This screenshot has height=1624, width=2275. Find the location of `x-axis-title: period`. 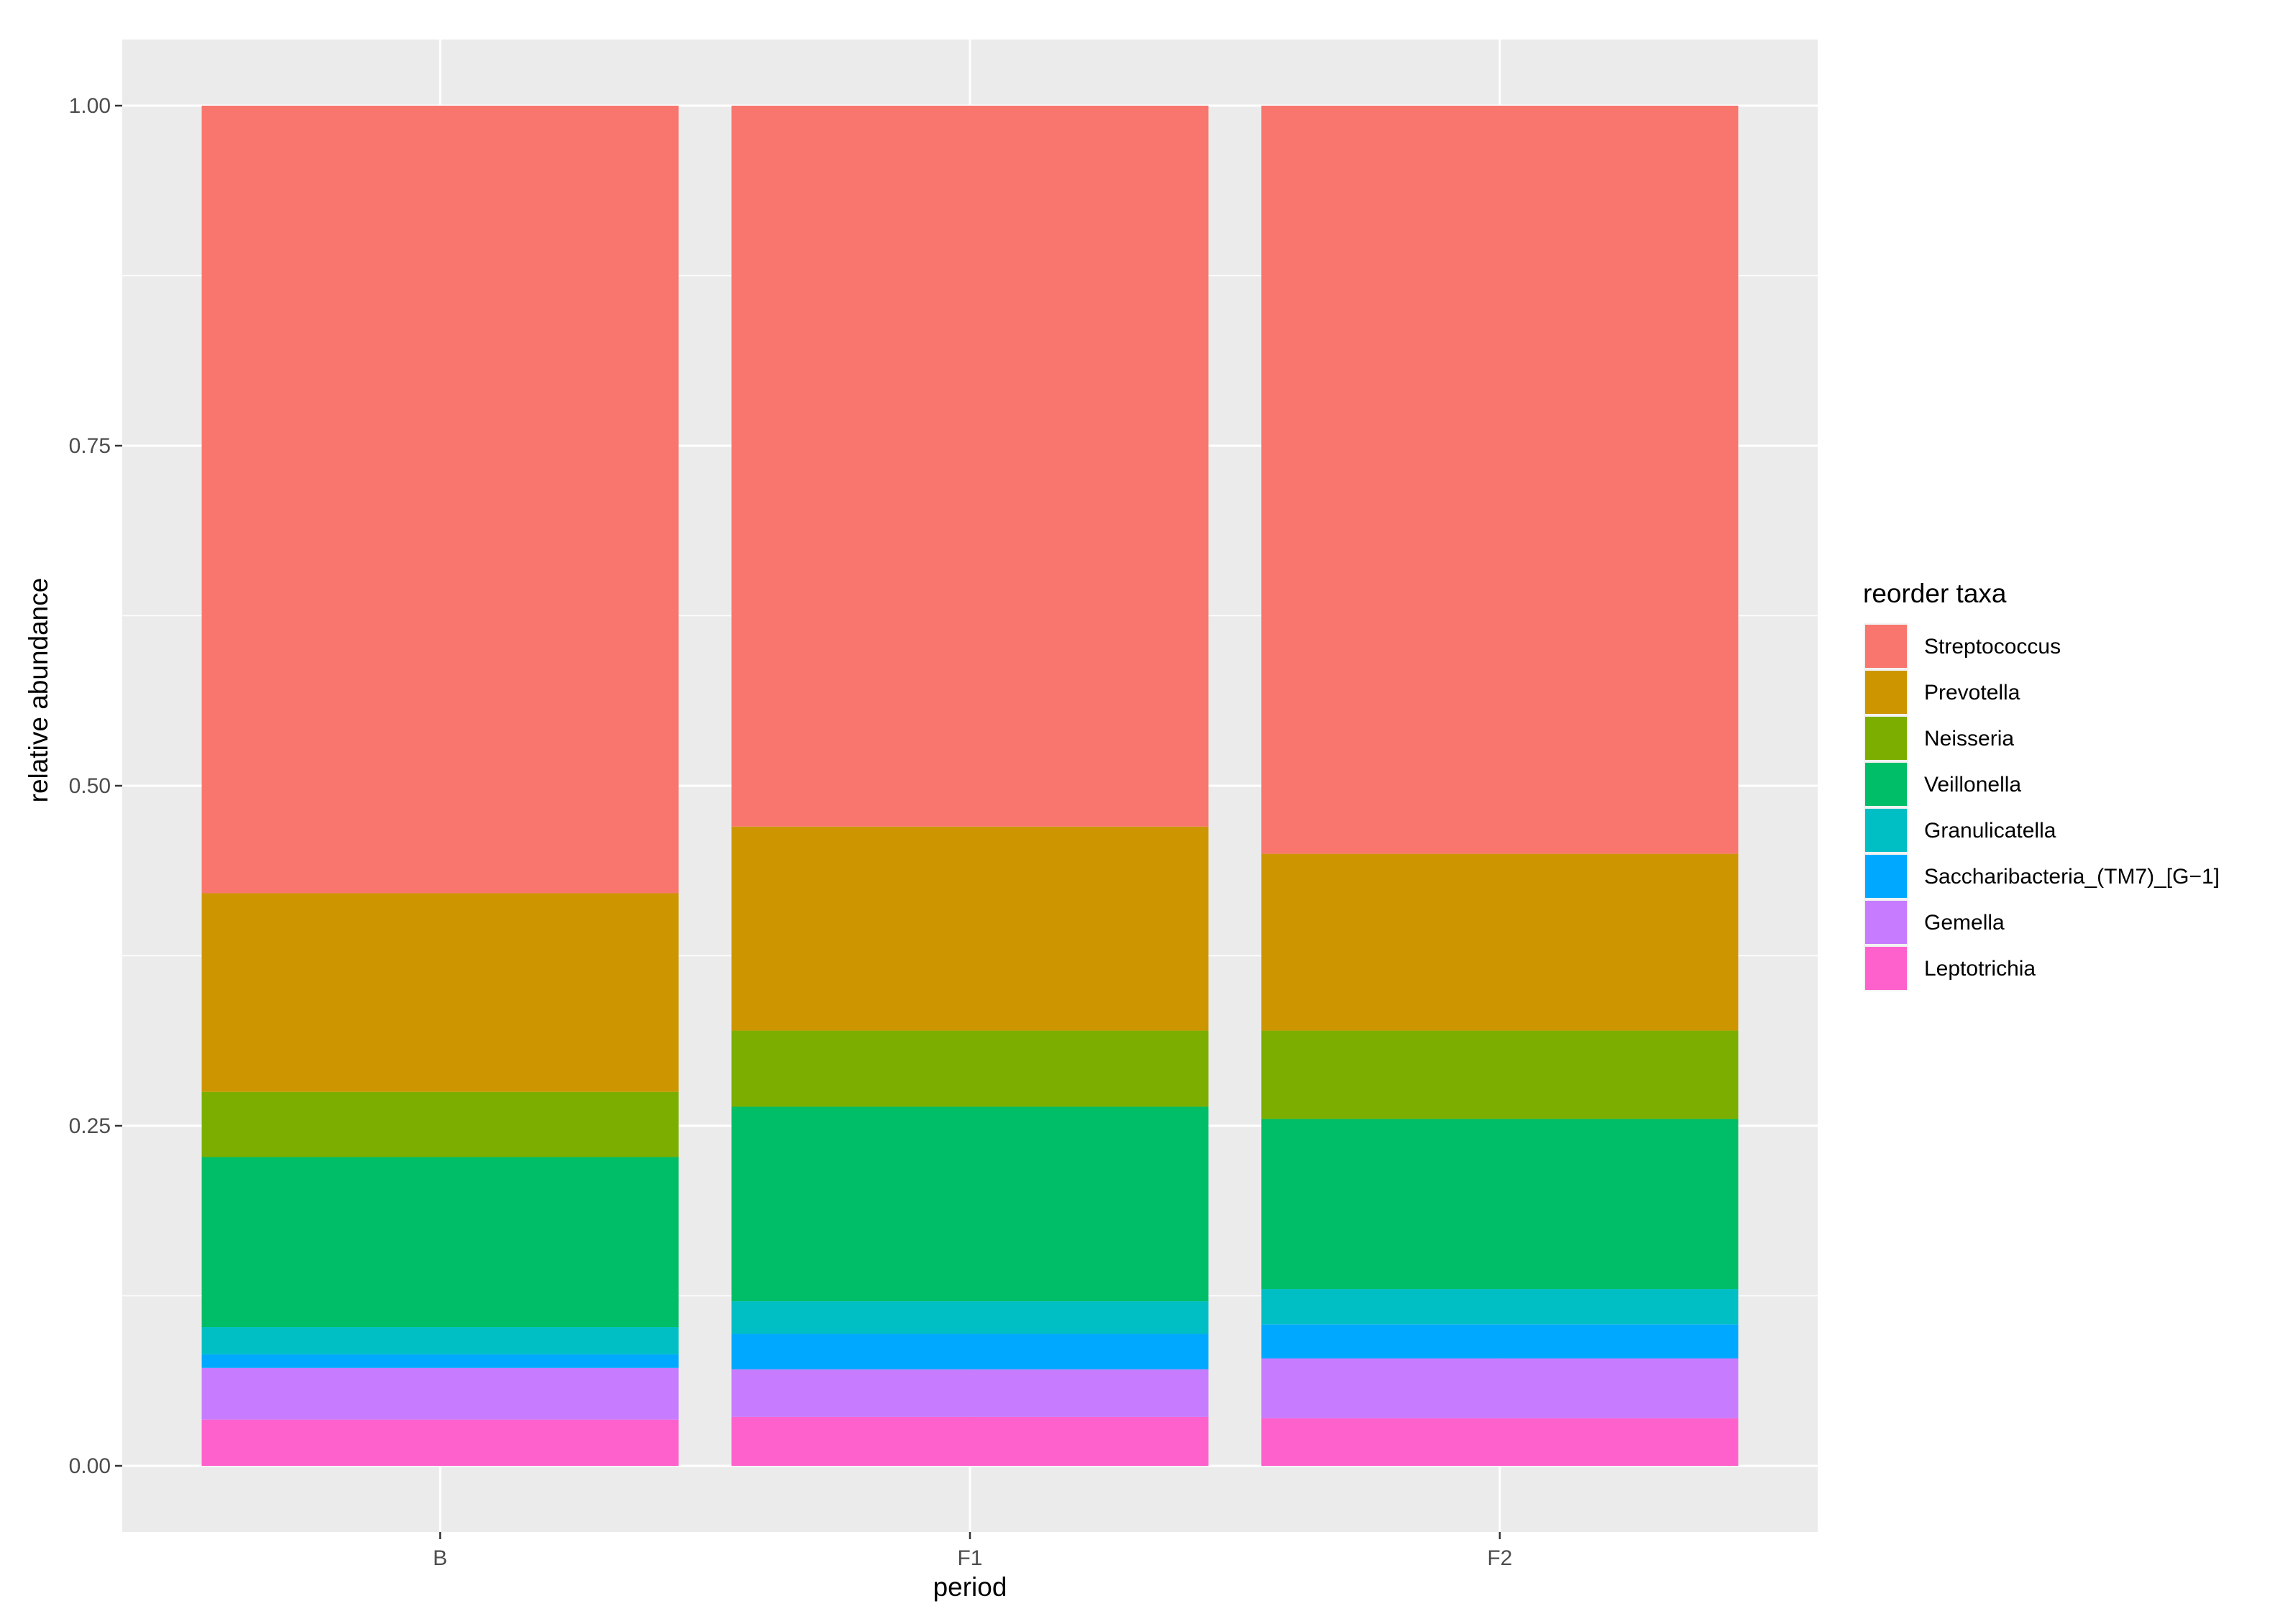

x-axis-title: period is located at coordinates (970, 1587).